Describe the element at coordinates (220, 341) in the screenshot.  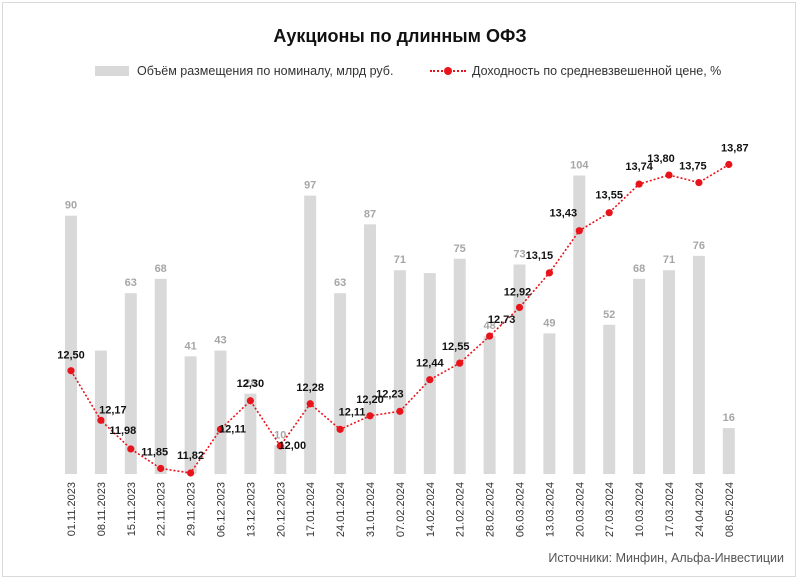
I see `bar-value-label: 43` at that location.